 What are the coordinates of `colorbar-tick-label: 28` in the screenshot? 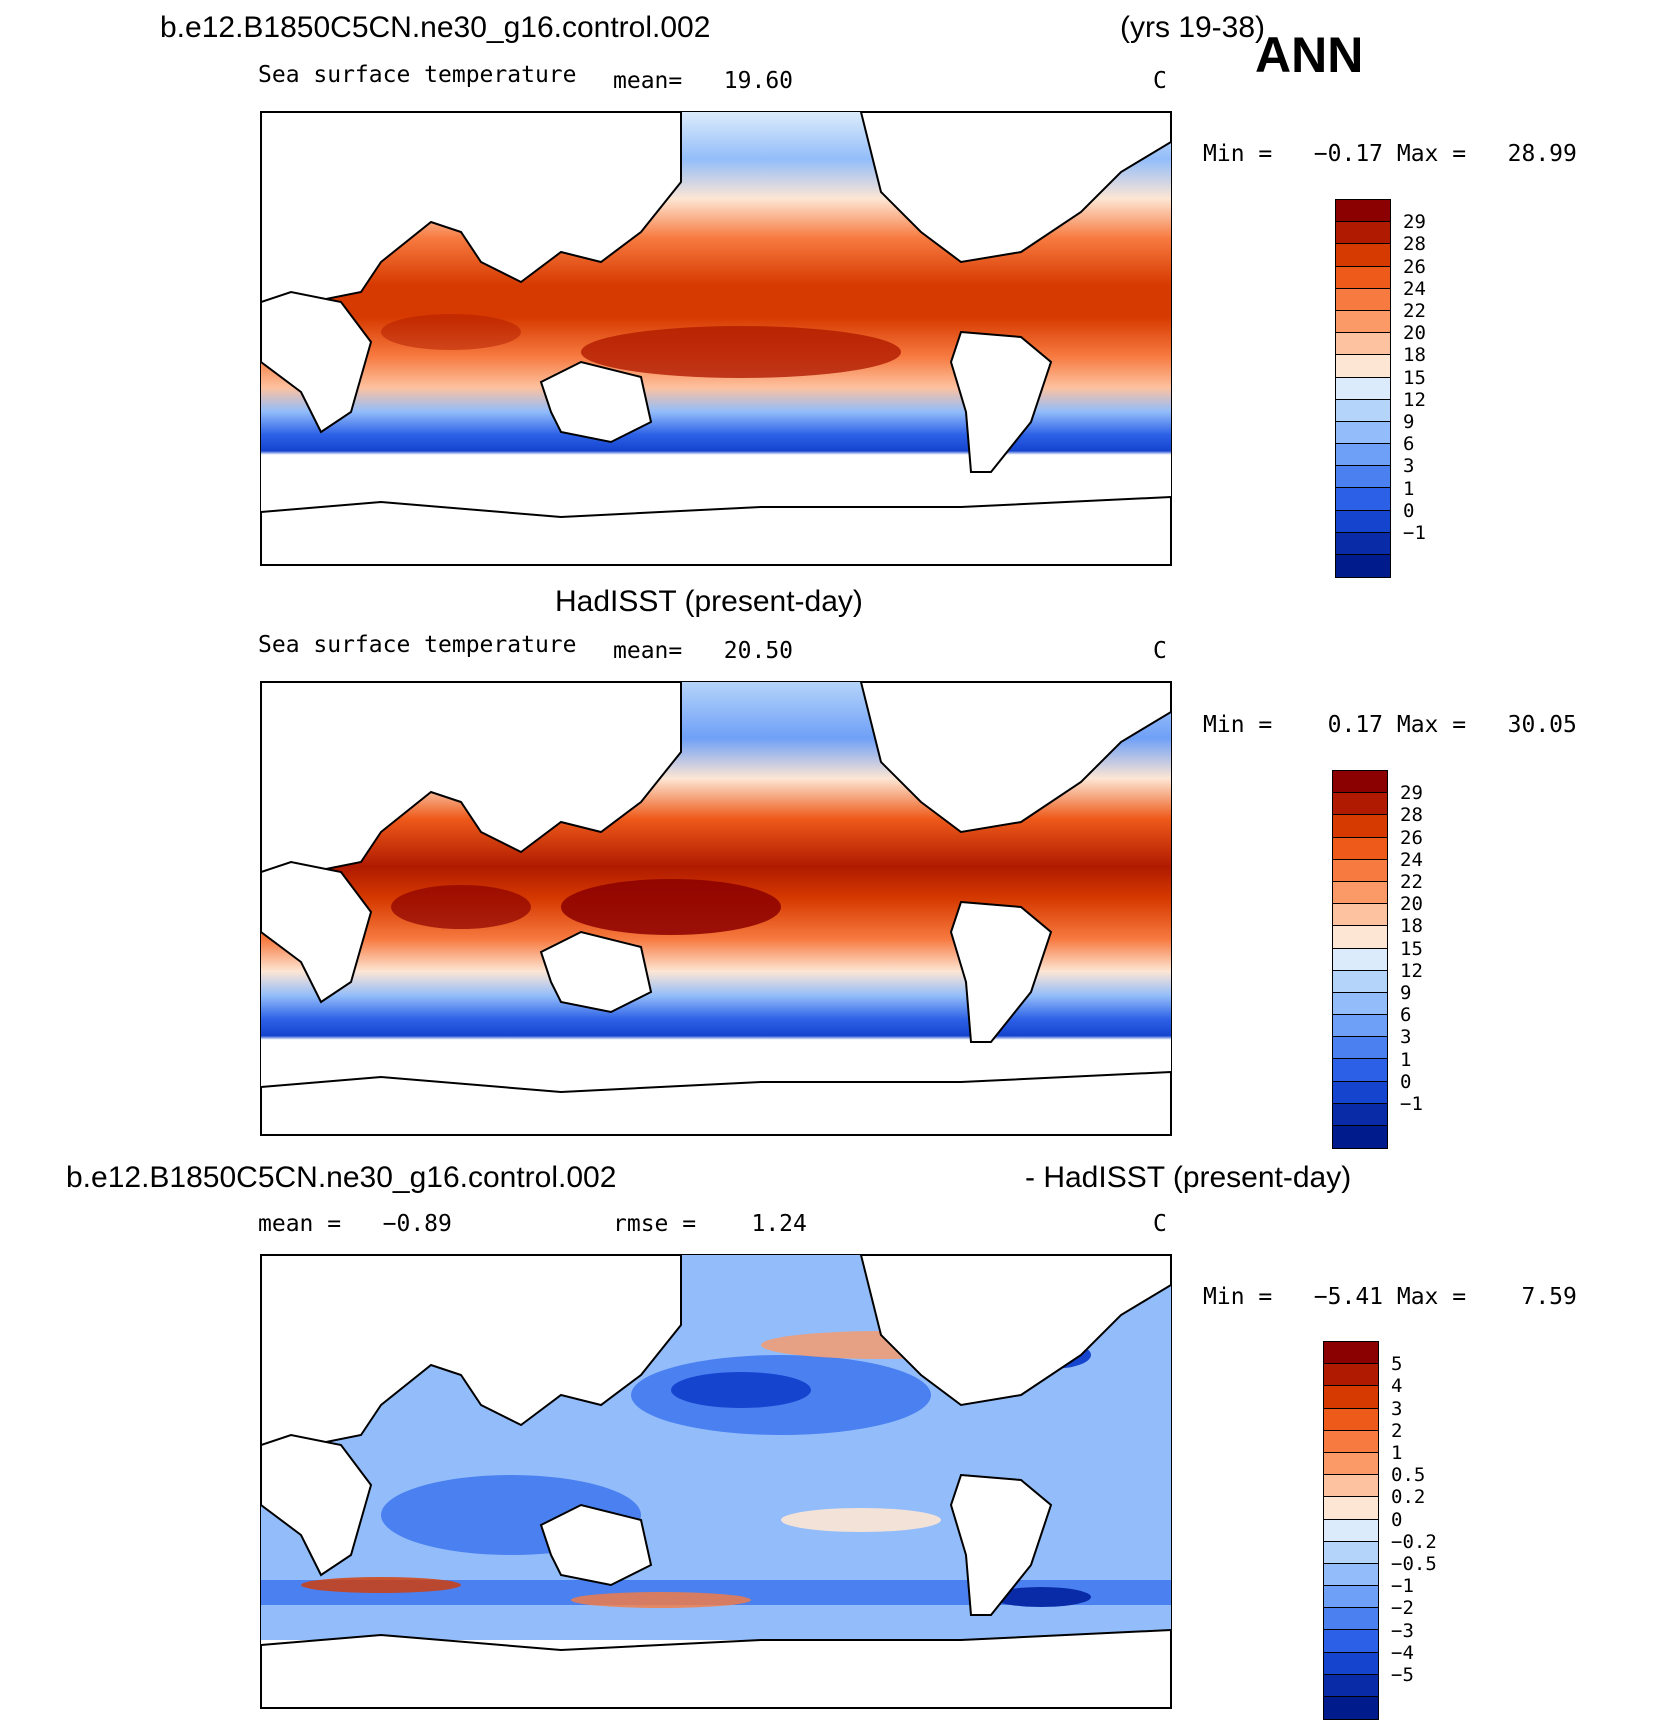 It's located at (1414, 244).